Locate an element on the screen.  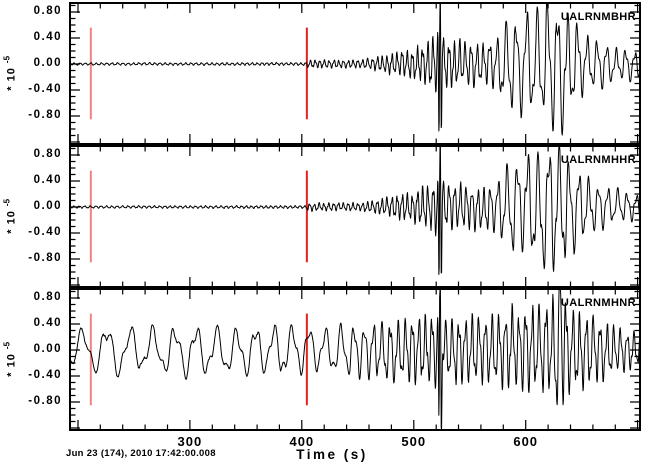
station-label-3: UALRNMHNR is located at coordinates (598, 303).